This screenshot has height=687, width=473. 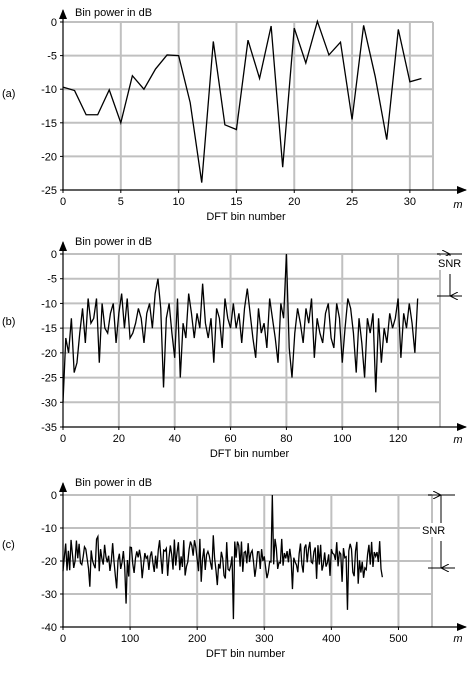 What do you see at coordinates (331, 639) in the screenshot?
I see `x-tick-label: 400` at bounding box center [331, 639].